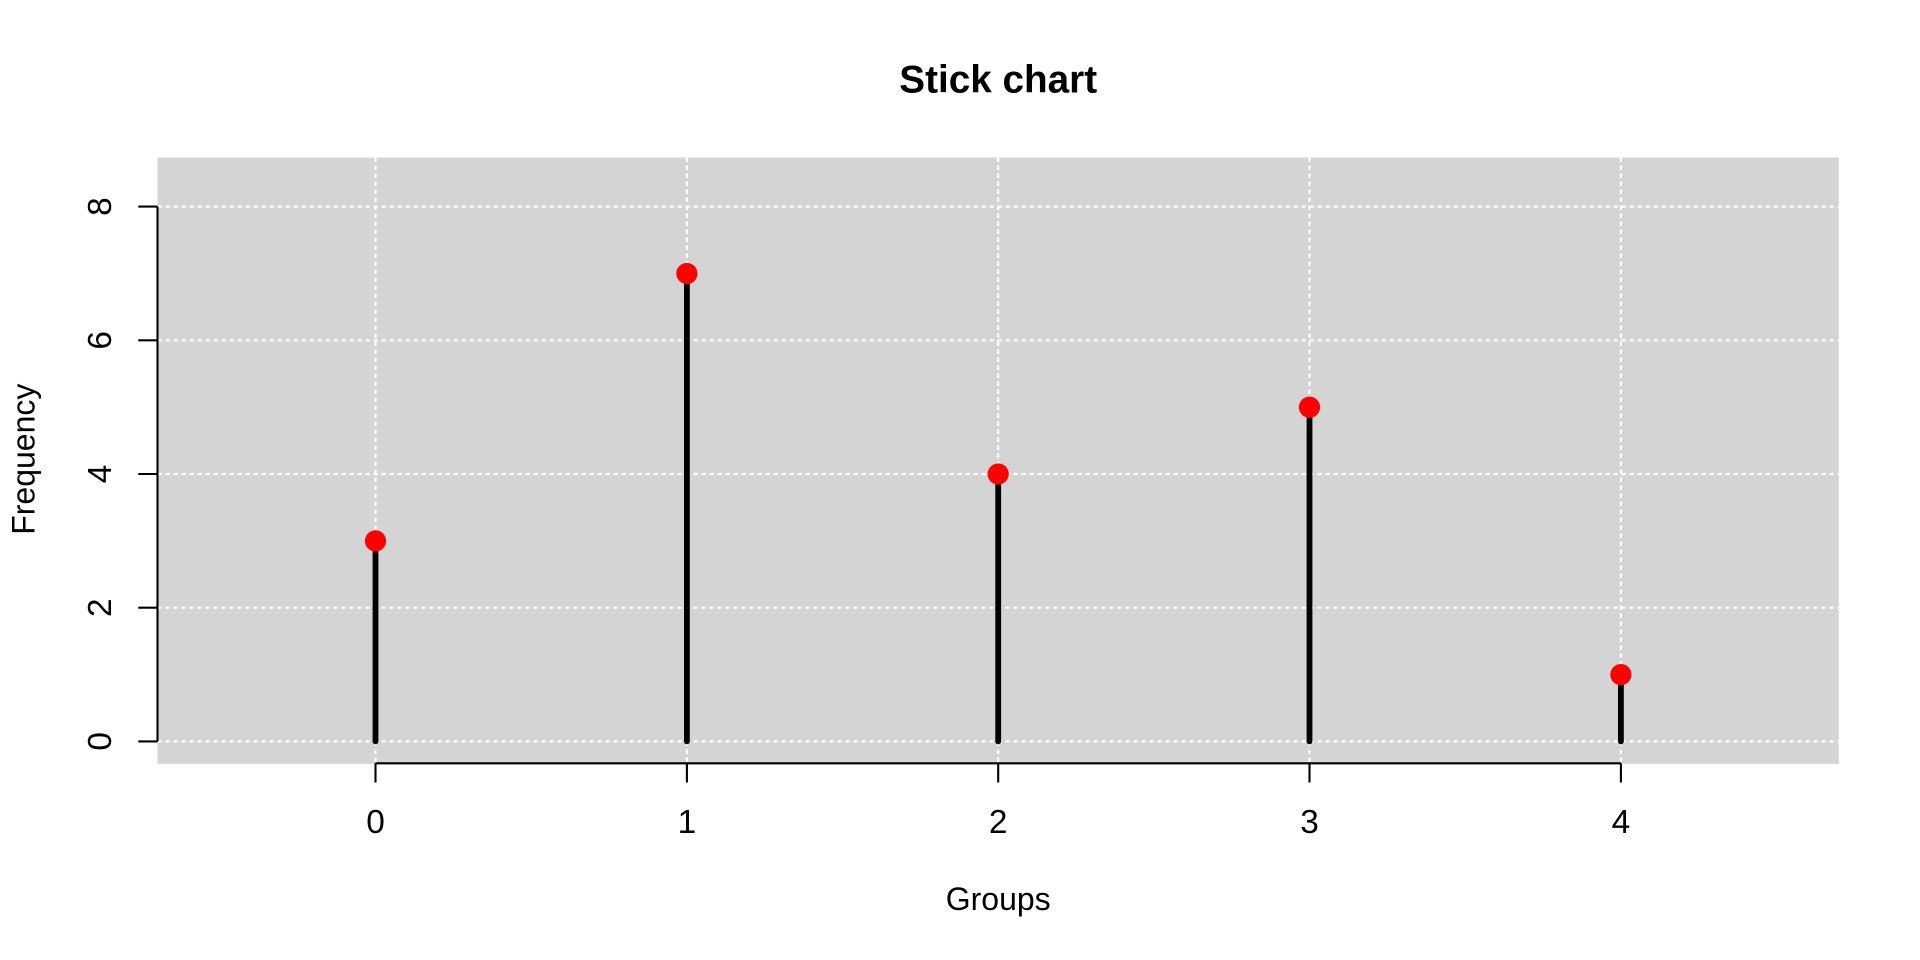 This screenshot has width=1920, height=960. Describe the element at coordinates (998, 899) in the screenshot. I see `svg-text: Groups` at that location.